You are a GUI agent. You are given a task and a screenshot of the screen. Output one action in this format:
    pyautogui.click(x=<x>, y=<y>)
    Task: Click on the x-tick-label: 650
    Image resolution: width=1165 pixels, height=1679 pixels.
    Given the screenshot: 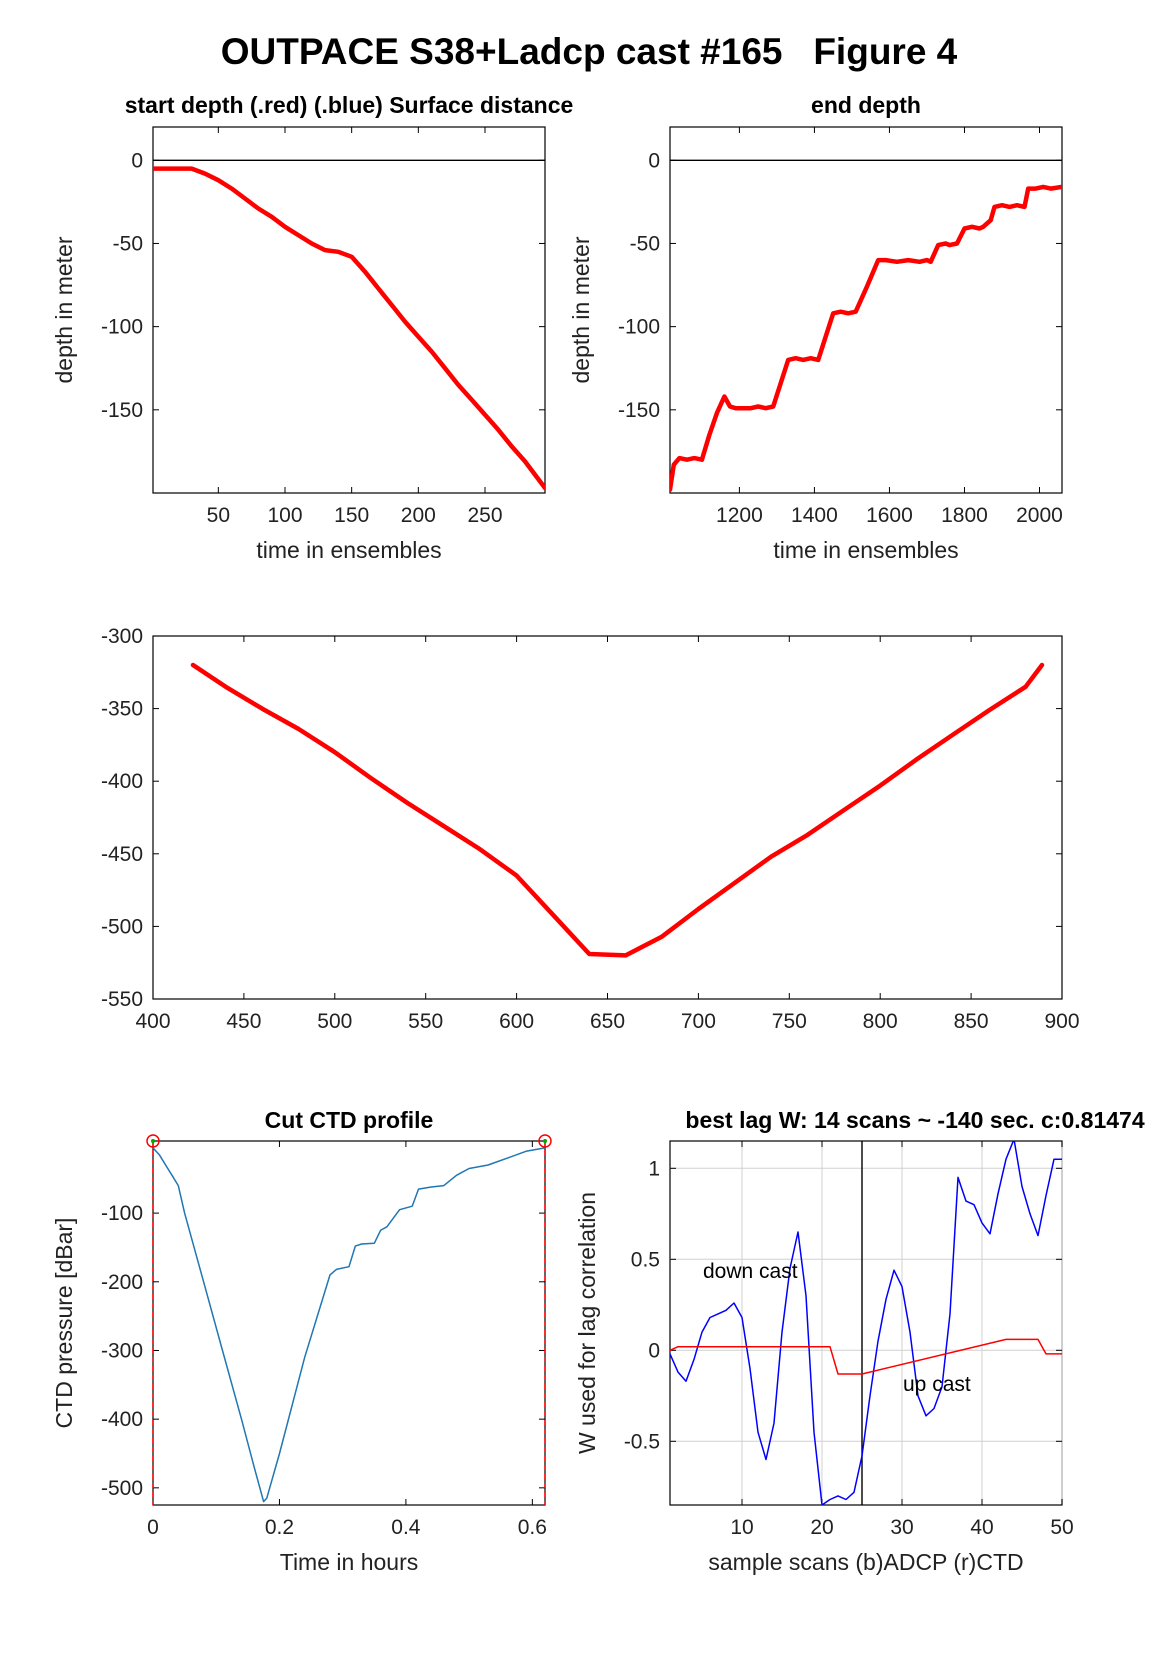 What is the action you would take?
    pyautogui.click(x=607, y=1021)
    